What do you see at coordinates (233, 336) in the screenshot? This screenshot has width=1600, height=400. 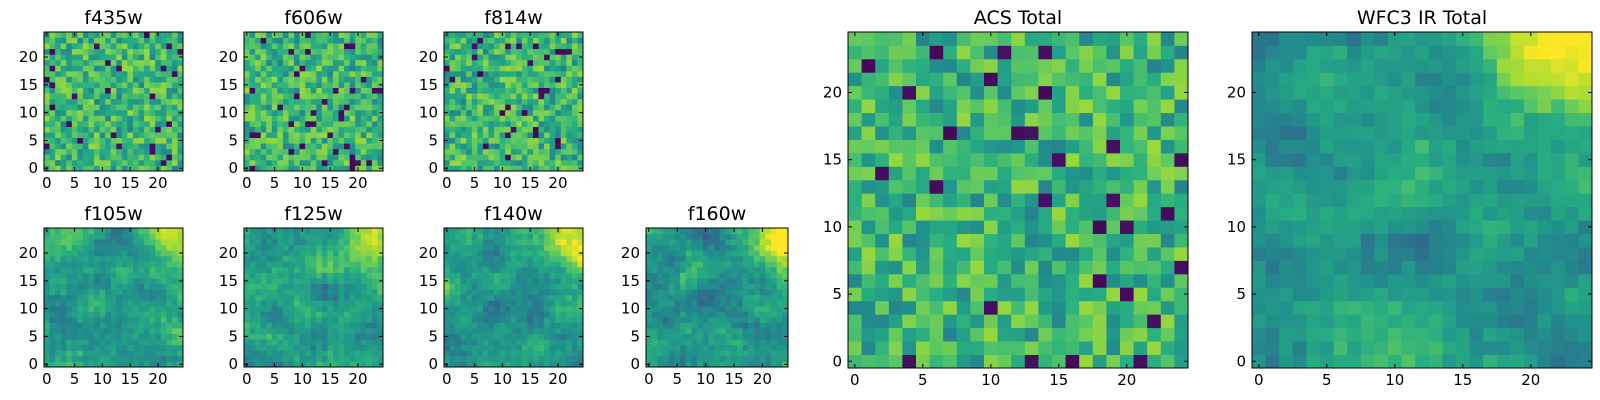 I see `y-tick-label: 5` at bounding box center [233, 336].